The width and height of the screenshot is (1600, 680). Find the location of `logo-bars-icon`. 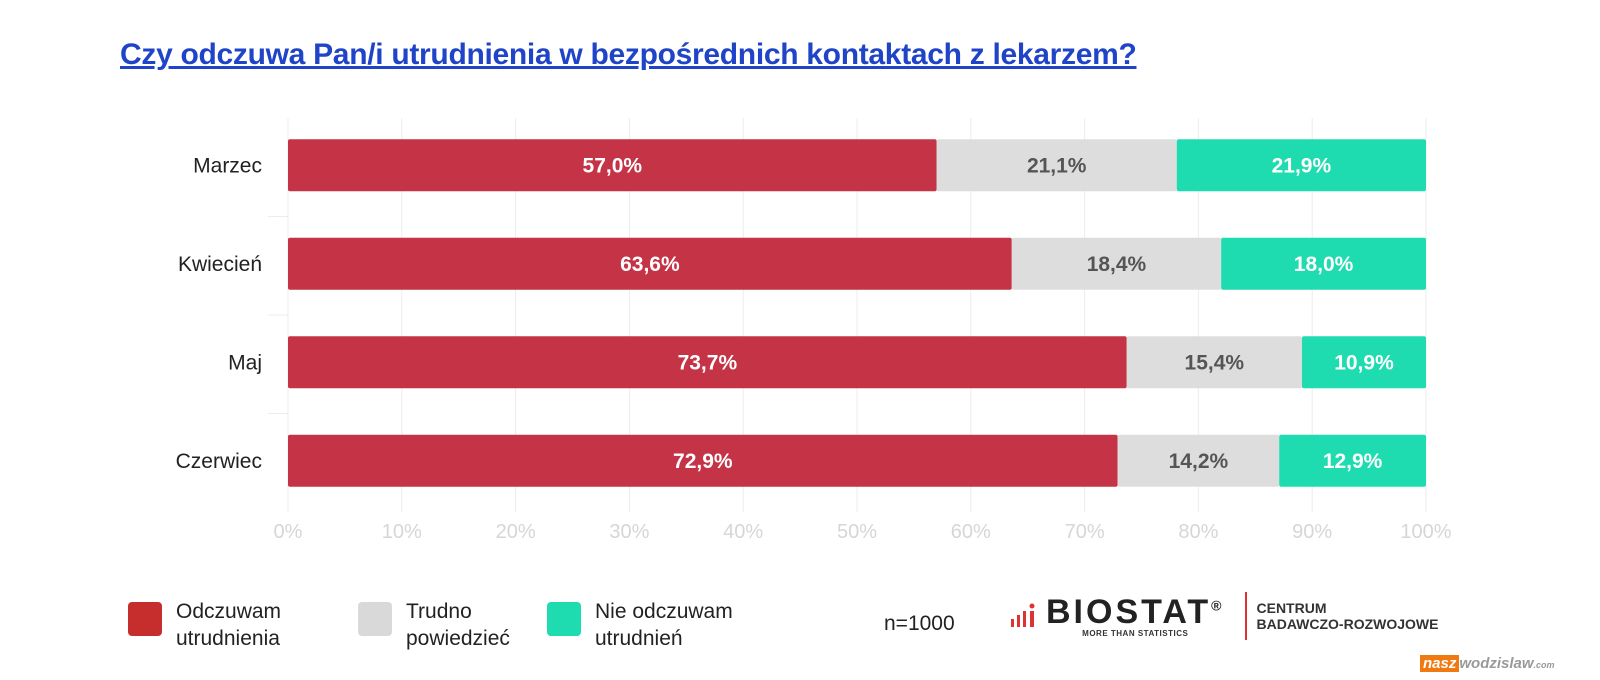

logo-bars-icon is located at coordinates (1023, 615).